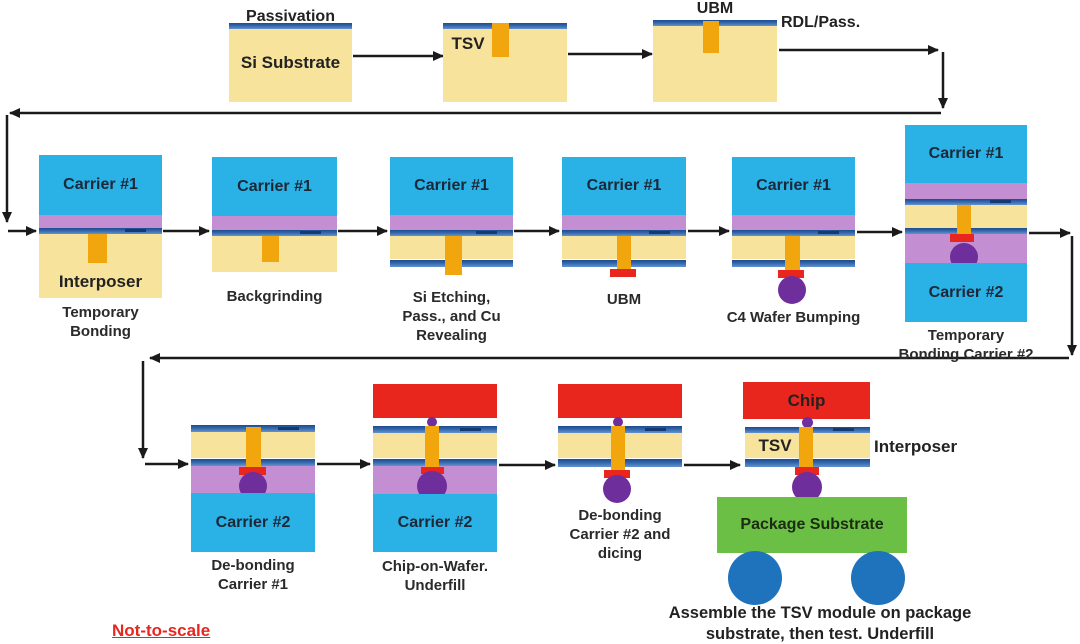 The height and width of the screenshot is (644, 1080). Describe the element at coordinates (505, 62) in the screenshot. I see `step-tsv: TSV` at that location.